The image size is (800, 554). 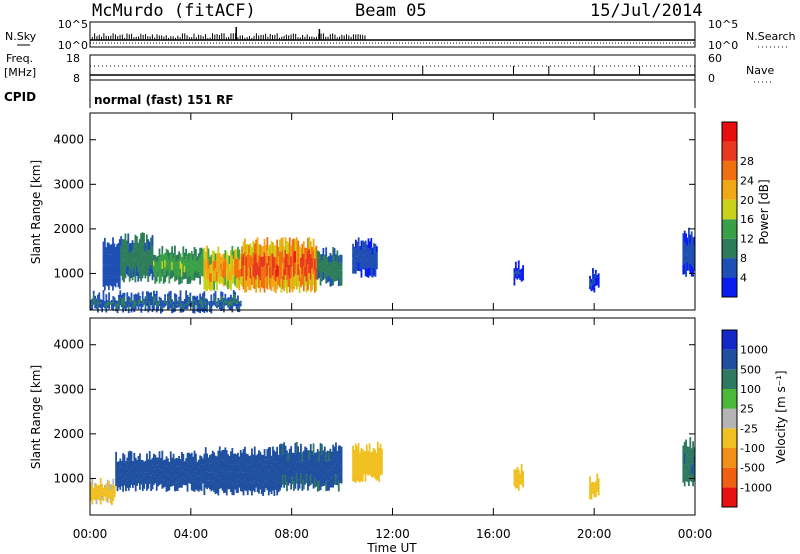 What do you see at coordinates (392, 35) in the screenshot?
I see `noise-traces` at bounding box center [392, 35].